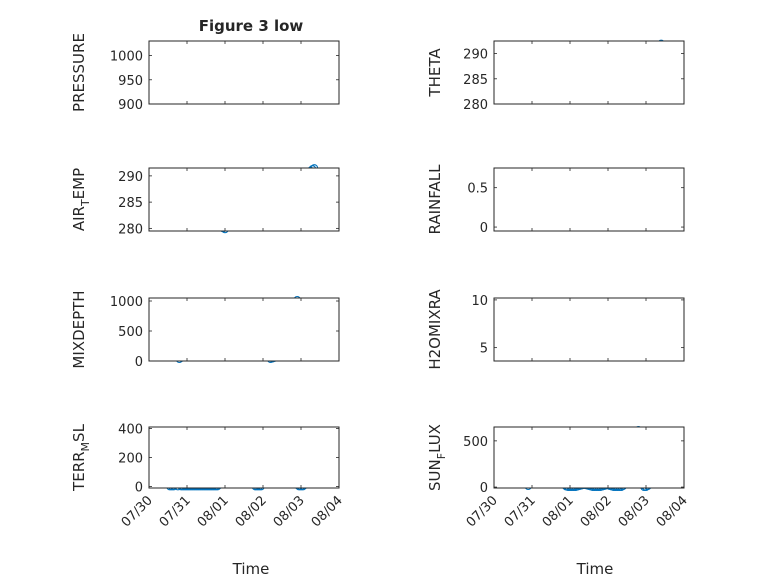 This screenshot has height=583, width=778. Describe the element at coordinates (79, 218) in the screenshot. I see `y-axis-label-main: AIR` at that location.